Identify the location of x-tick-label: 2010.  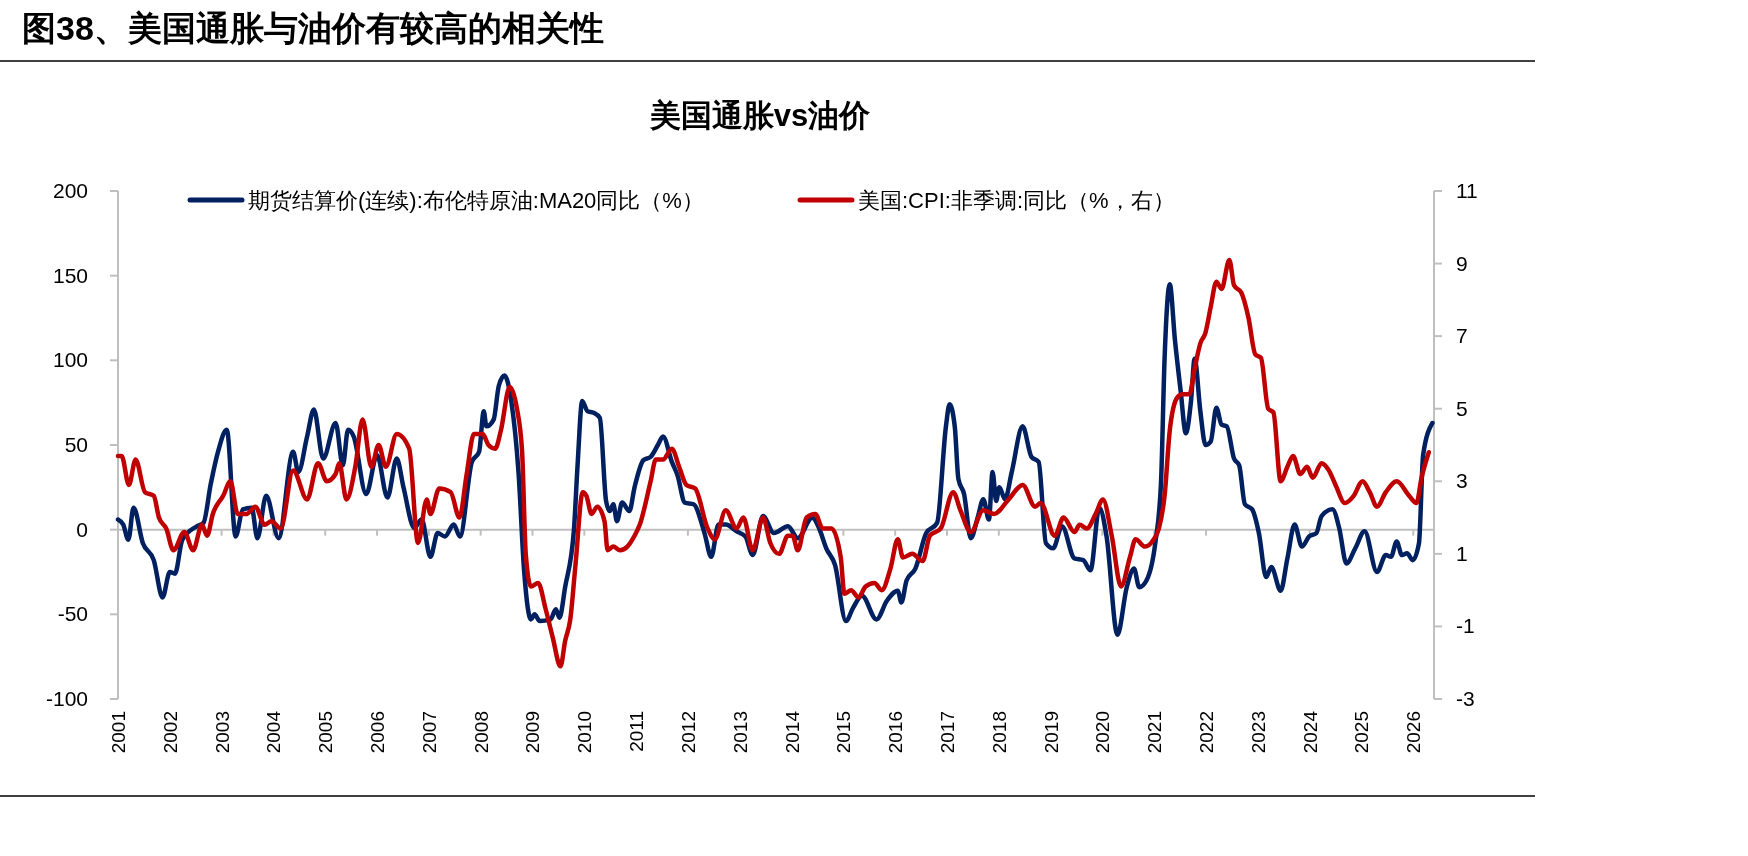
(585, 732).